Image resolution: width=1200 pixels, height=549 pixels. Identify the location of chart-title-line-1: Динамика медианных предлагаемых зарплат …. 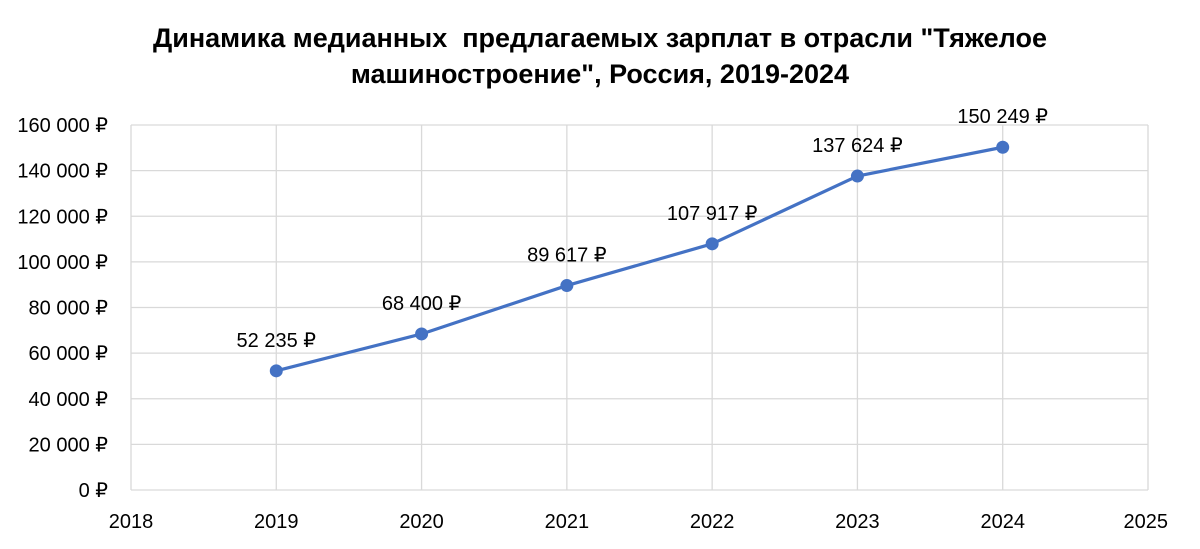
(600, 38).